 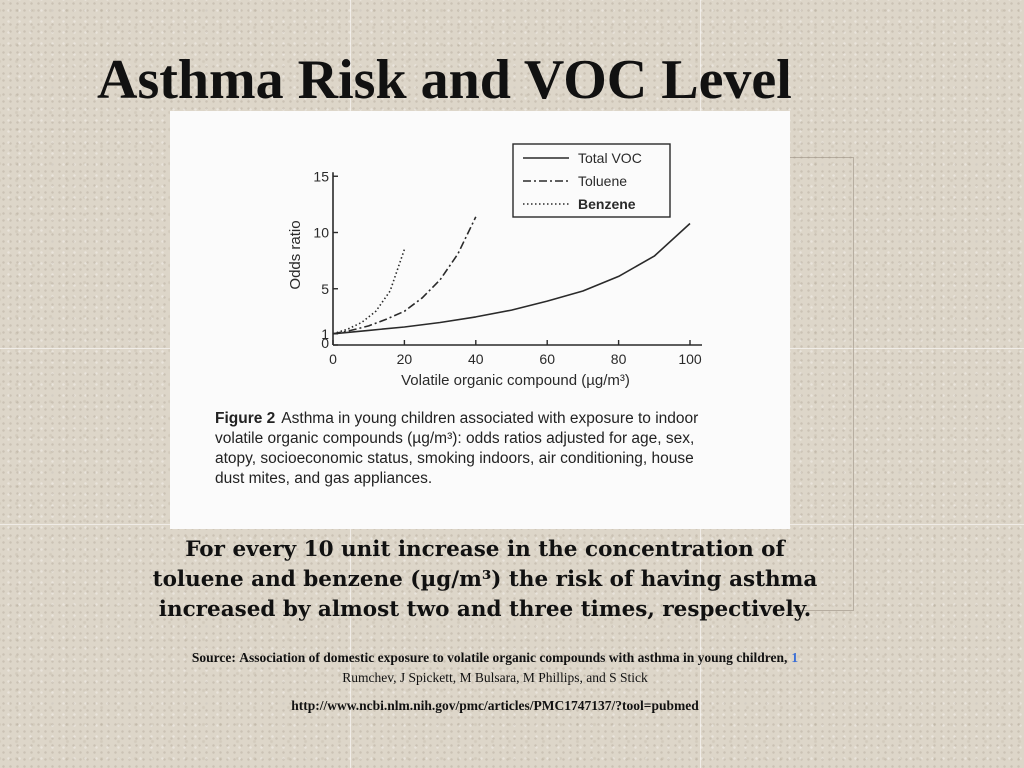 What do you see at coordinates (321, 176) in the screenshot?
I see `y-tick-label: 15` at bounding box center [321, 176].